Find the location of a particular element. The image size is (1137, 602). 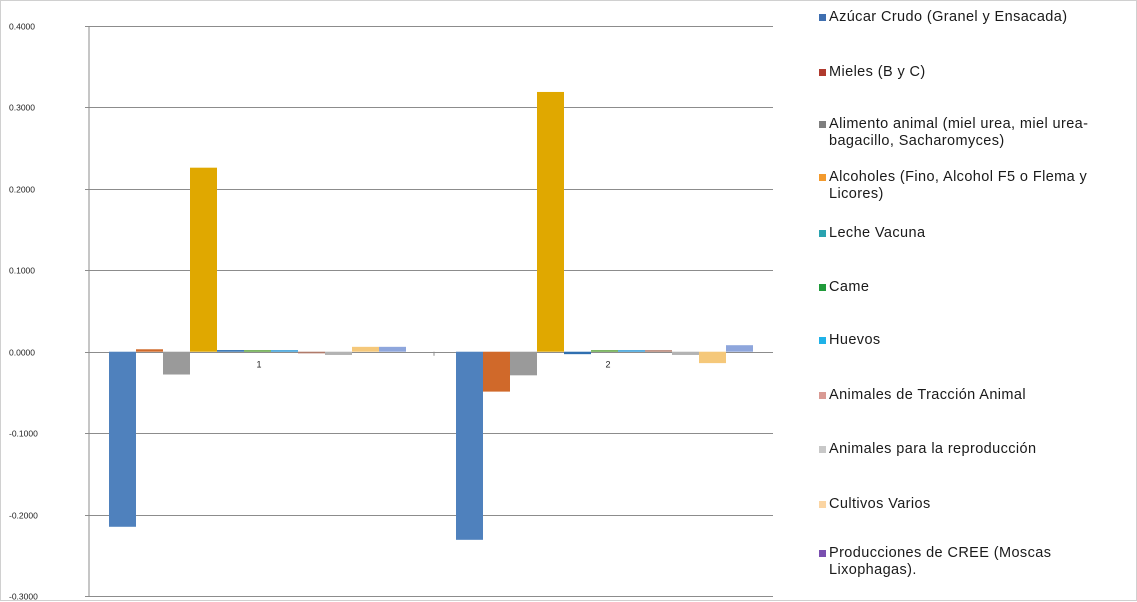

y-tick-label: -0.1000 is located at coordinates (23, 434).